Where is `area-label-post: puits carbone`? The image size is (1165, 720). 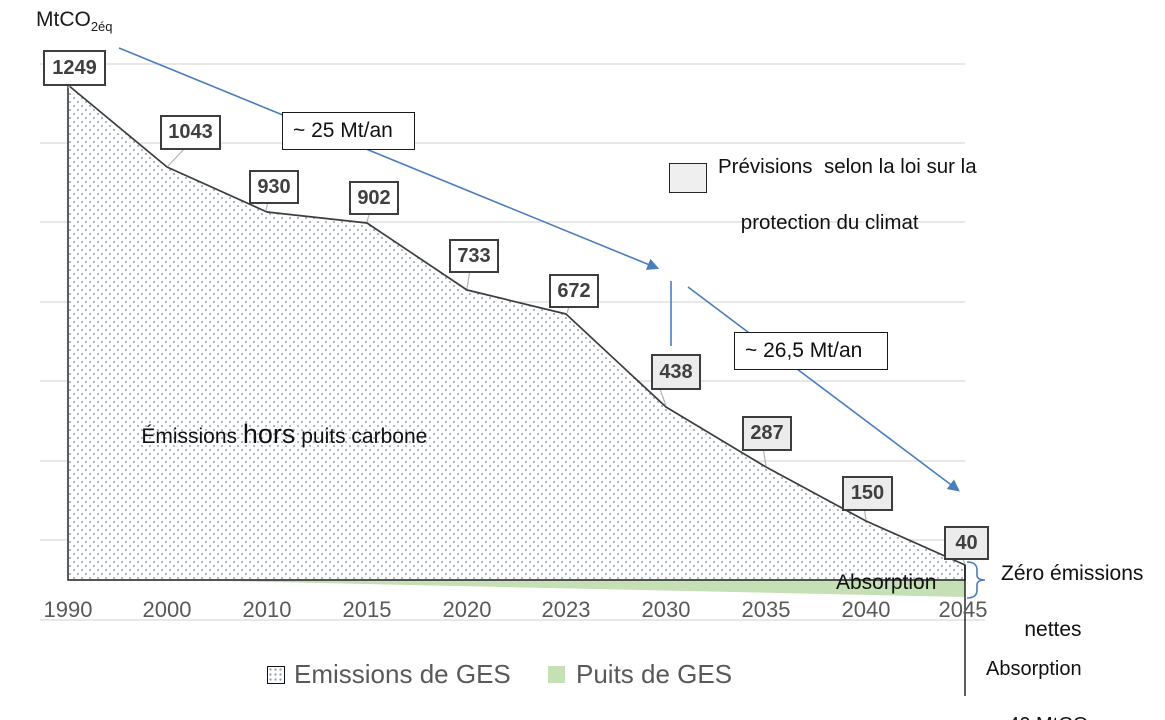
area-label-post: puits carbone is located at coordinates (361, 436).